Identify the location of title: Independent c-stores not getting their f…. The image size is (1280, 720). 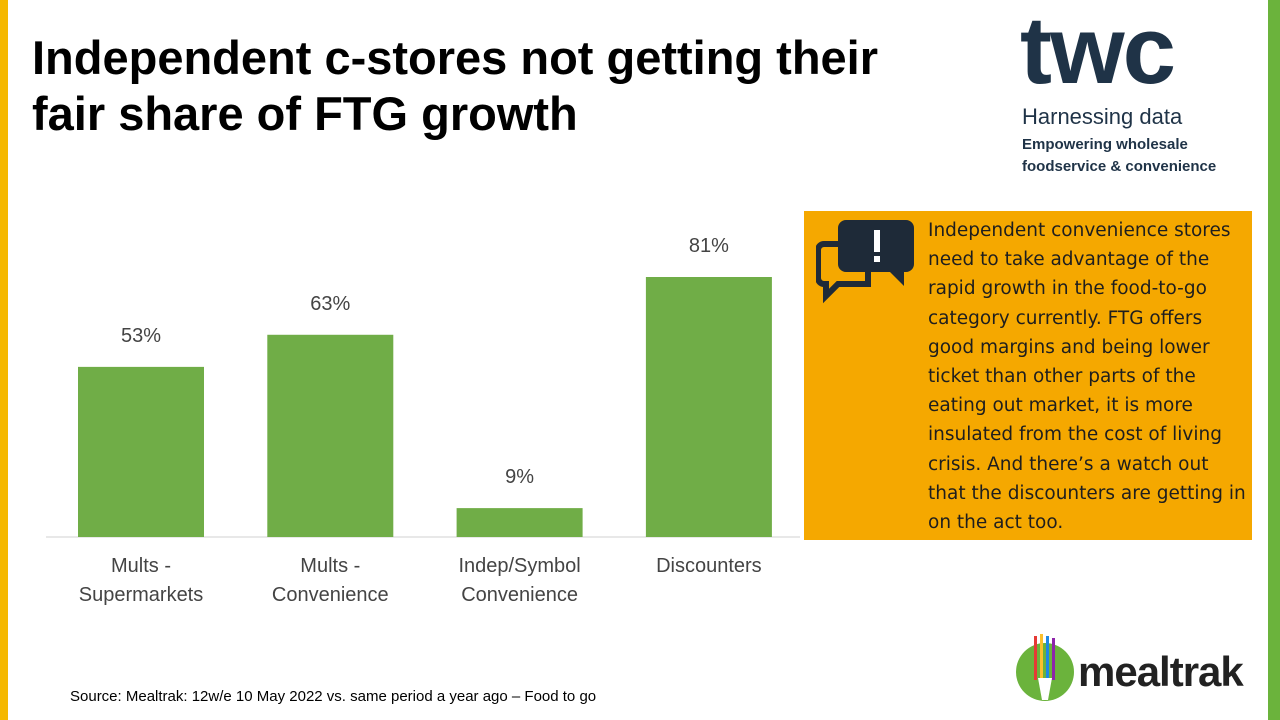
(455, 85).